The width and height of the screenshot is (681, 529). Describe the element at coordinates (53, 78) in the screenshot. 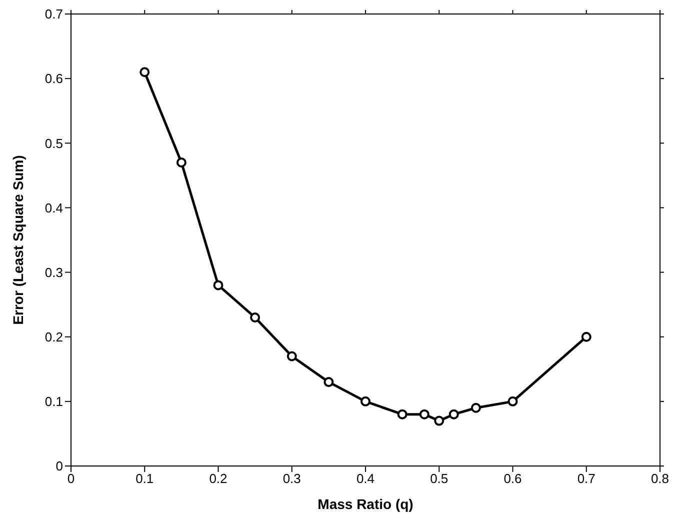

I see `y-tick-label: 0.6` at that location.